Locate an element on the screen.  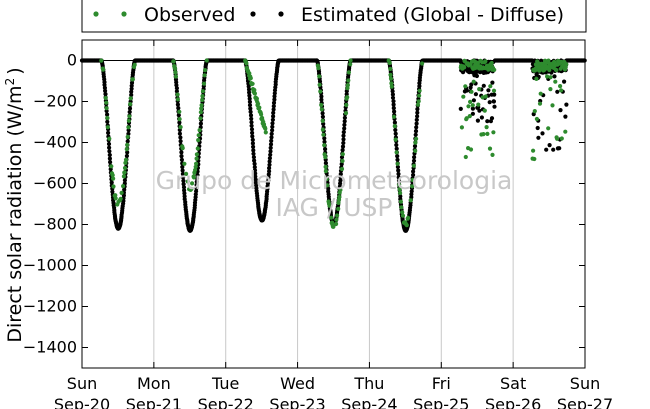
x-tick-date-label: Sep-24 is located at coordinates (369, 402).